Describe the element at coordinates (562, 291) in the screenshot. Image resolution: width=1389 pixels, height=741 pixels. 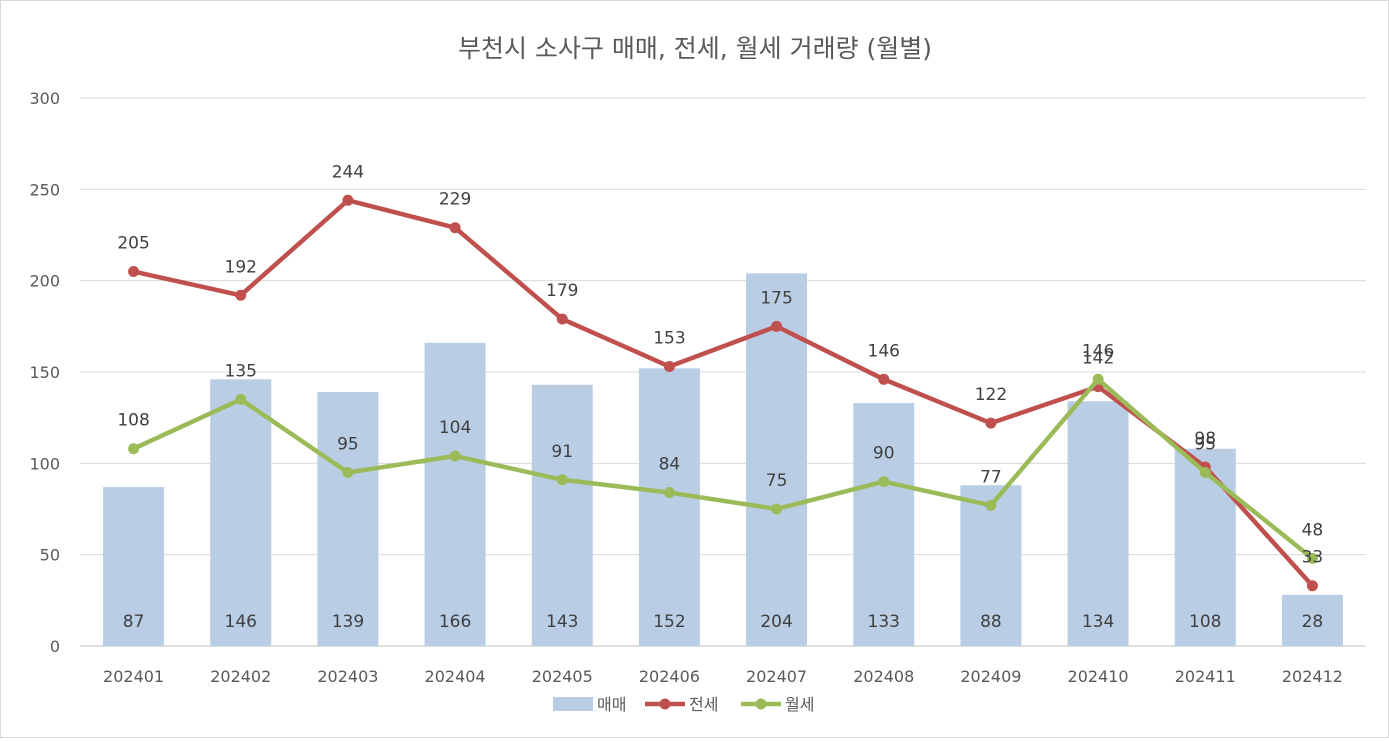
I see `line-value-label: 179` at that location.